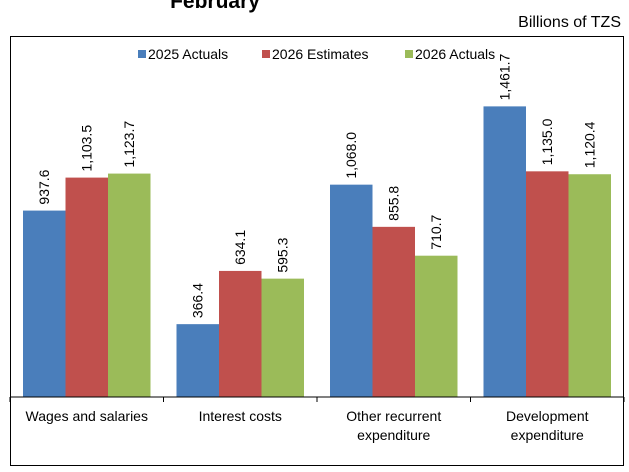 Image resolution: width=629 pixels, height=472 pixels. What do you see at coordinates (188, 54) in the screenshot?
I see `legend-label: 2025 Actuals` at bounding box center [188, 54].